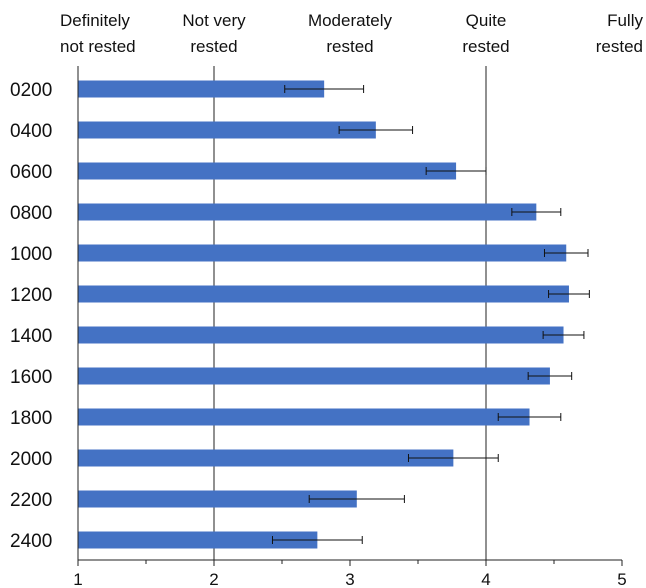 This screenshot has height=588, width=646. I want to click on scale-descriptor-2-line-2: rested, so click(213, 46).